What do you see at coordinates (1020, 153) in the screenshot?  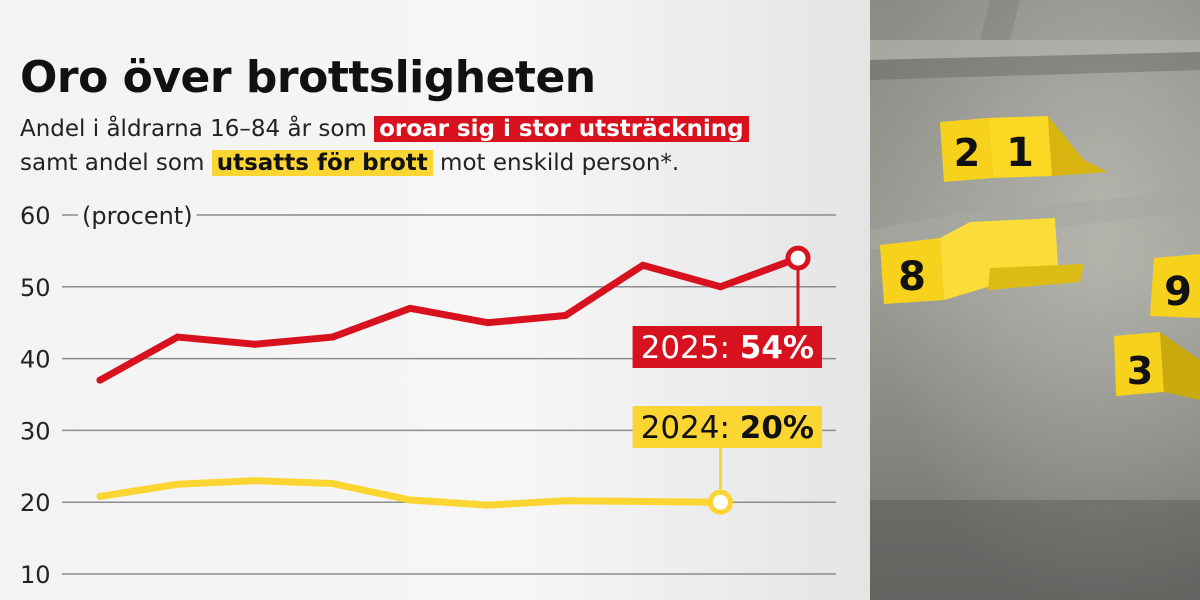 I see `marker-1-number: 1` at bounding box center [1020, 153].